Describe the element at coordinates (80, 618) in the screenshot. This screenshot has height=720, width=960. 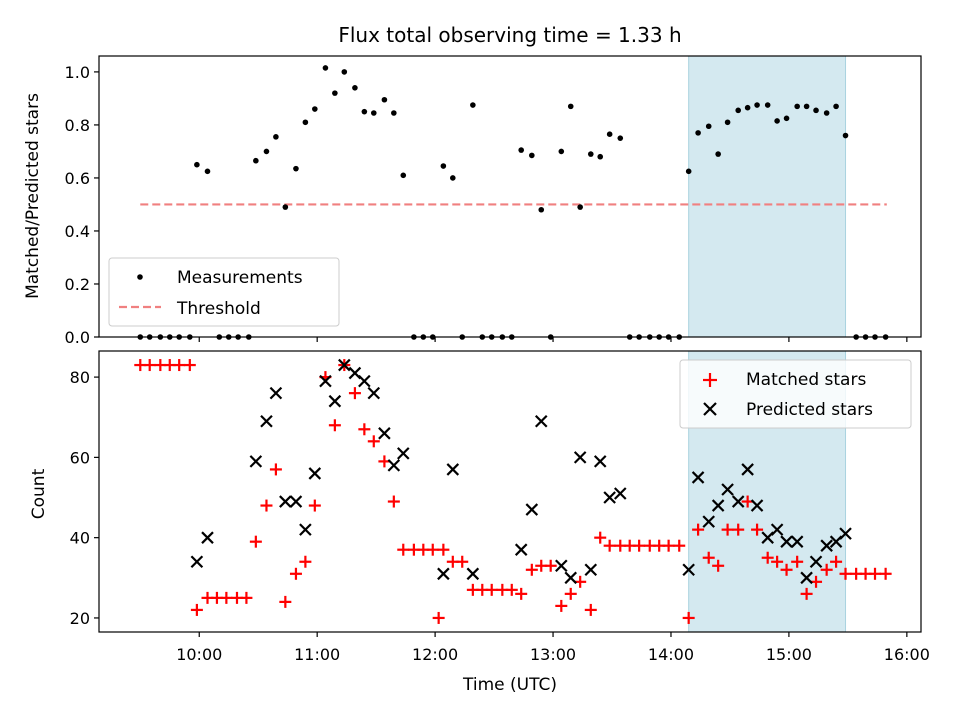
I see `y-tick-label: 20` at that location.